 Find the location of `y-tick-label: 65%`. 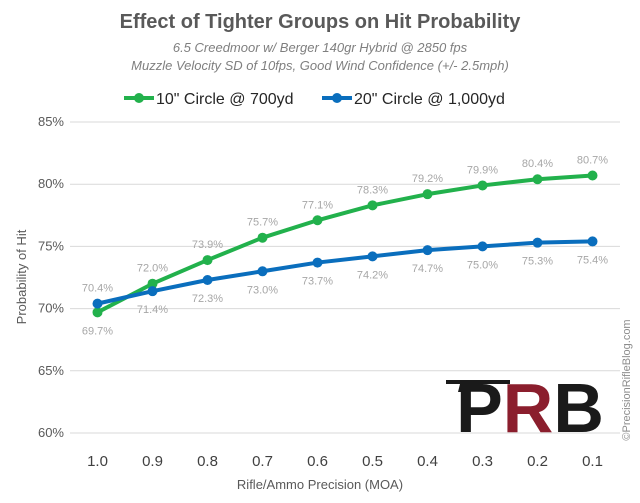

y-tick-label: 65% is located at coordinates (51, 370).